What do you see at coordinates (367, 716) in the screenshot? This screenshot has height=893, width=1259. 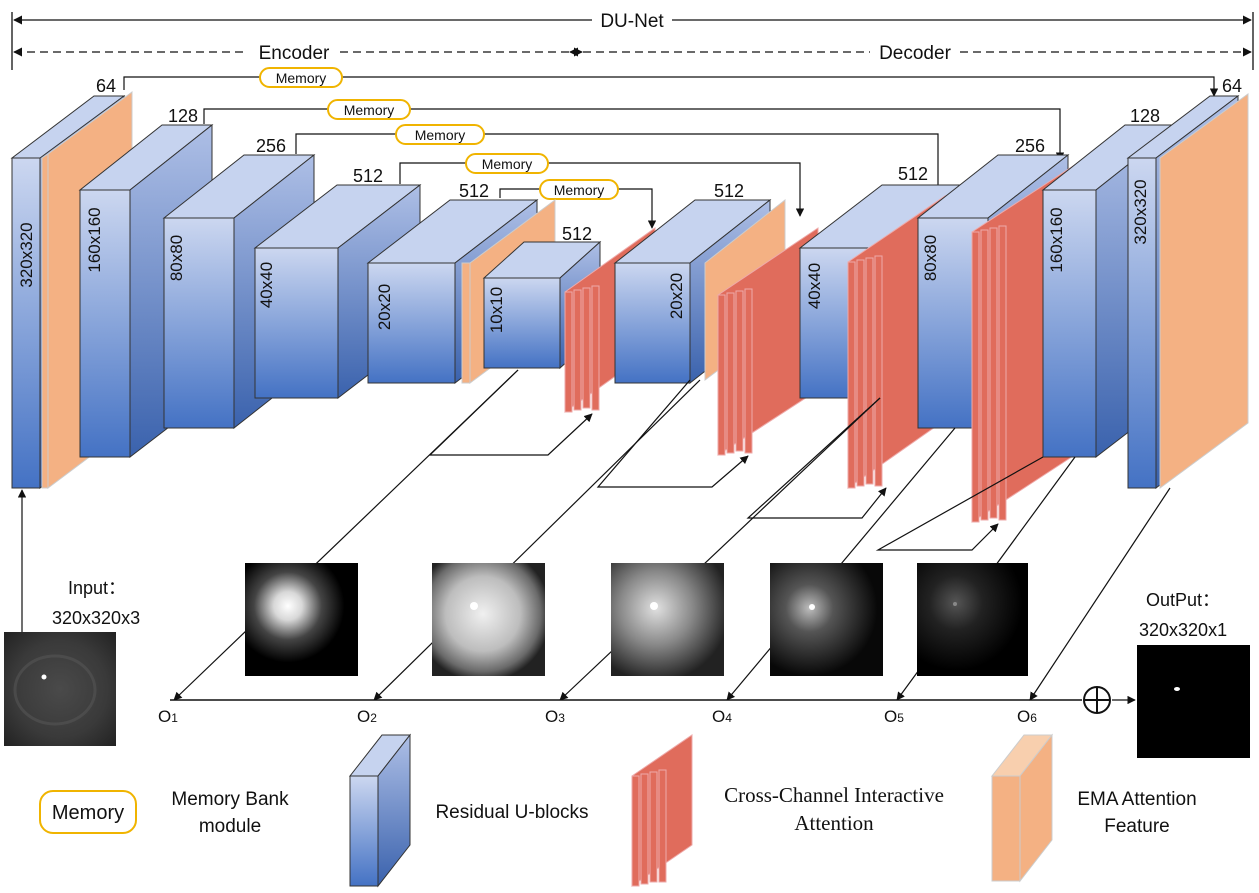 I see `svg-text: O2` at bounding box center [367, 716].